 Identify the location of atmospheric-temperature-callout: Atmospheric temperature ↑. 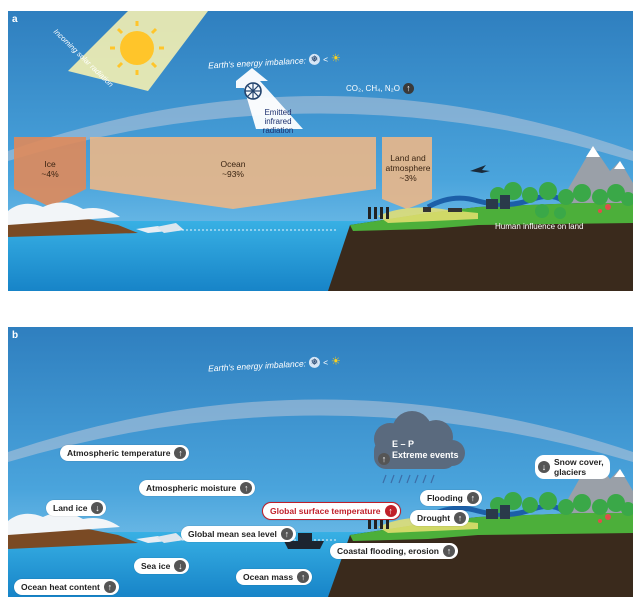
(125, 453).